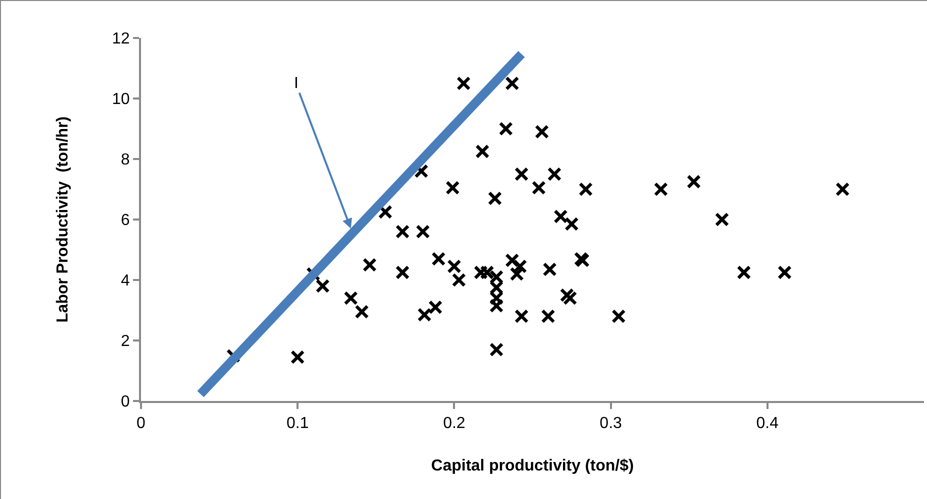  Describe the element at coordinates (125, 281) in the screenshot. I see `y-tick-label: 4` at that location.